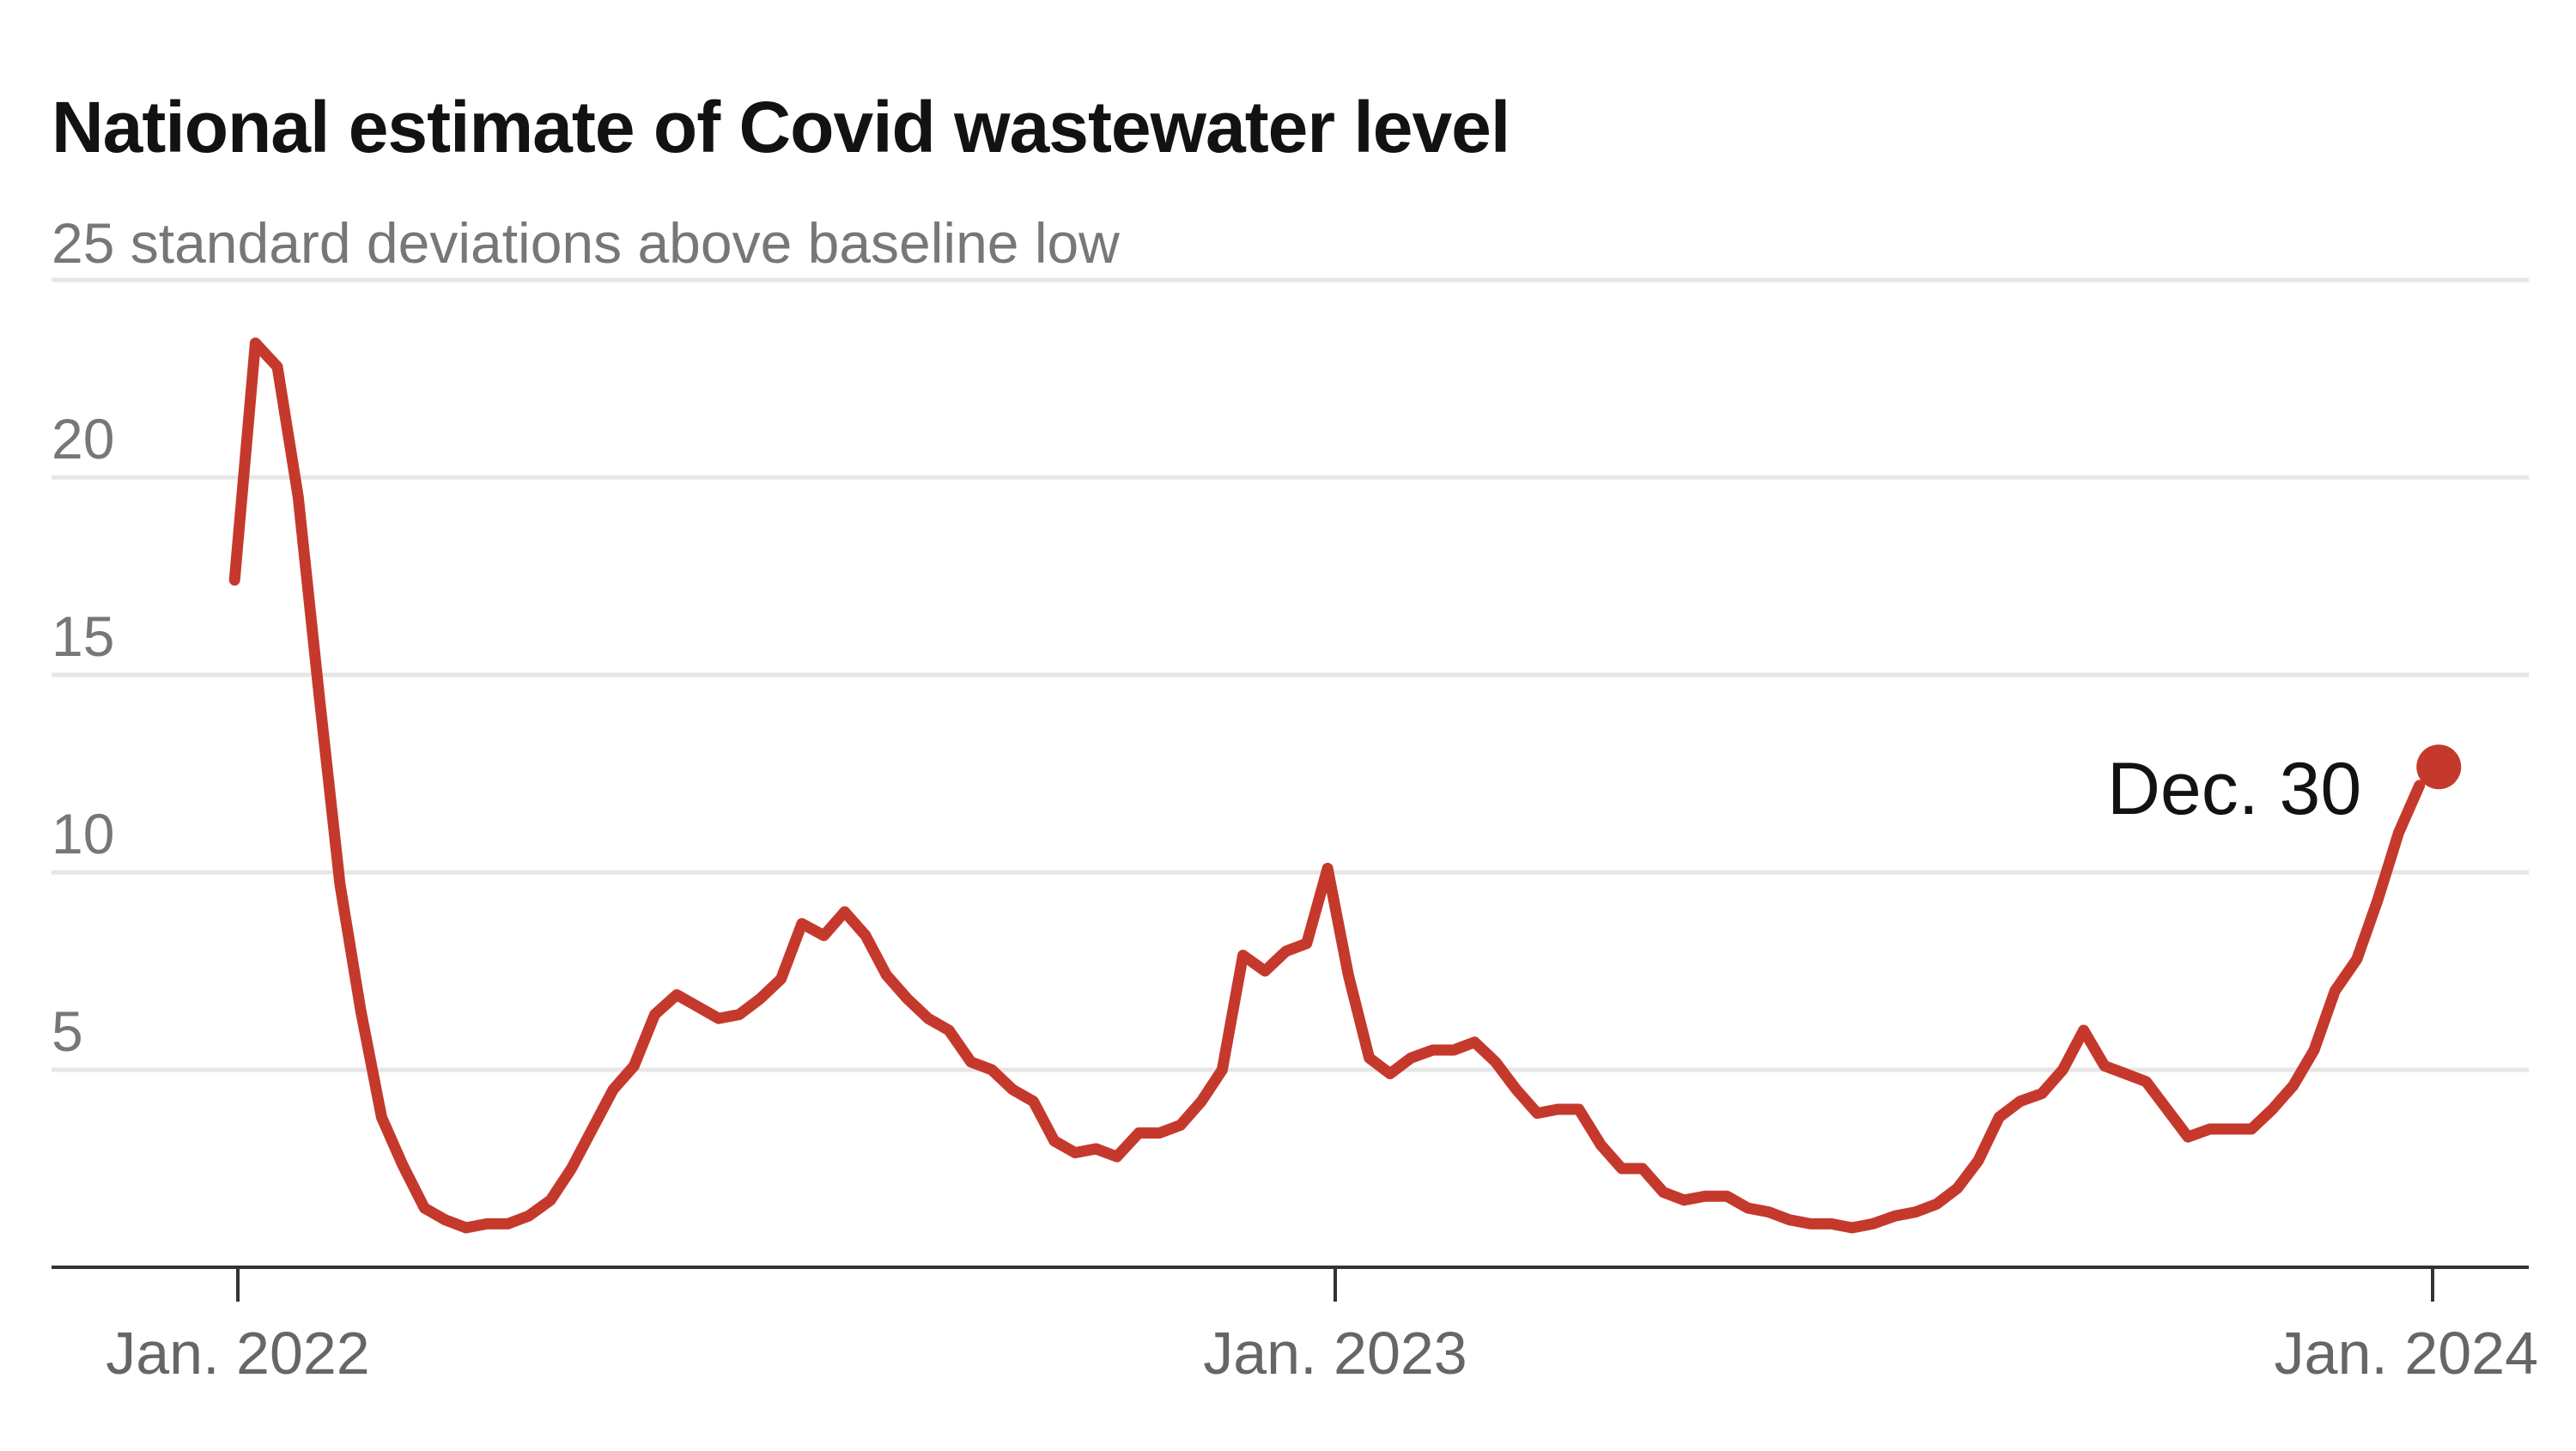 The image size is (2576, 1451). Describe the element at coordinates (2234, 789) in the screenshot. I see `annotation-label: Dec. 30` at that location.